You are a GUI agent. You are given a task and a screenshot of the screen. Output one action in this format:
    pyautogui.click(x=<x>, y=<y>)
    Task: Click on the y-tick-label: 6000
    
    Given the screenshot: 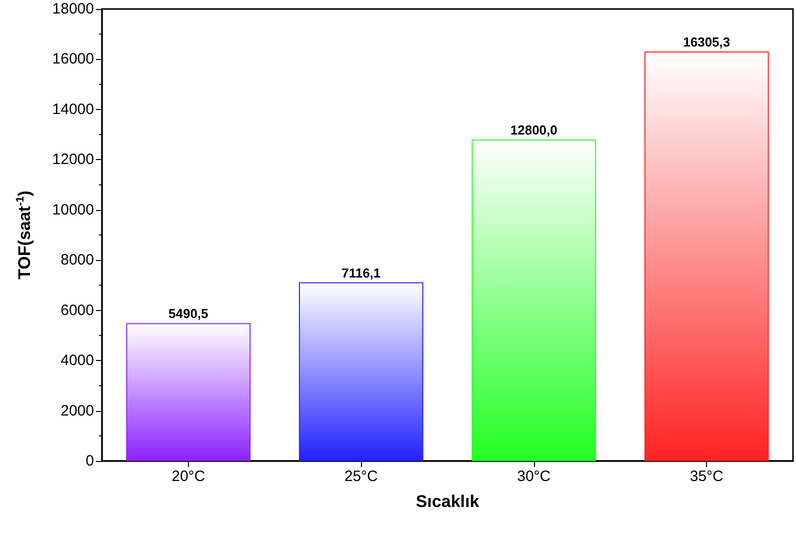 What is the action you would take?
    pyautogui.click(x=77, y=310)
    